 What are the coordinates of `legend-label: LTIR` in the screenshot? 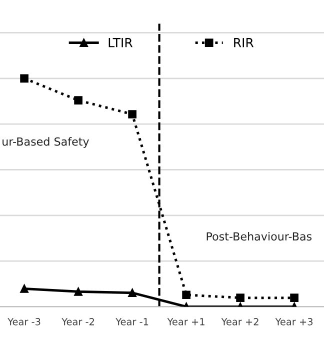 It's located at (120, 43).